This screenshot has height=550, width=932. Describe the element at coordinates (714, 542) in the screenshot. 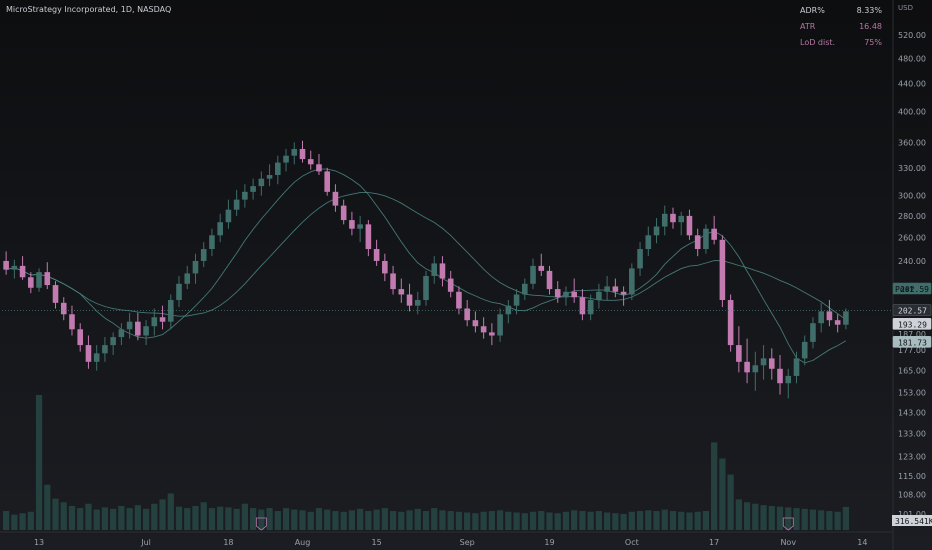

I see `time-tick-label: 17` at that location.